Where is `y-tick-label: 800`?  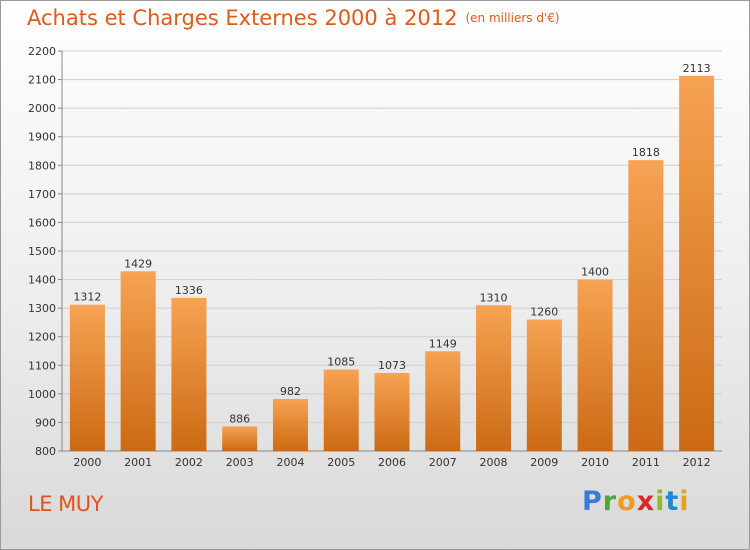 y-tick-label: 800 is located at coordinates (45, 451).